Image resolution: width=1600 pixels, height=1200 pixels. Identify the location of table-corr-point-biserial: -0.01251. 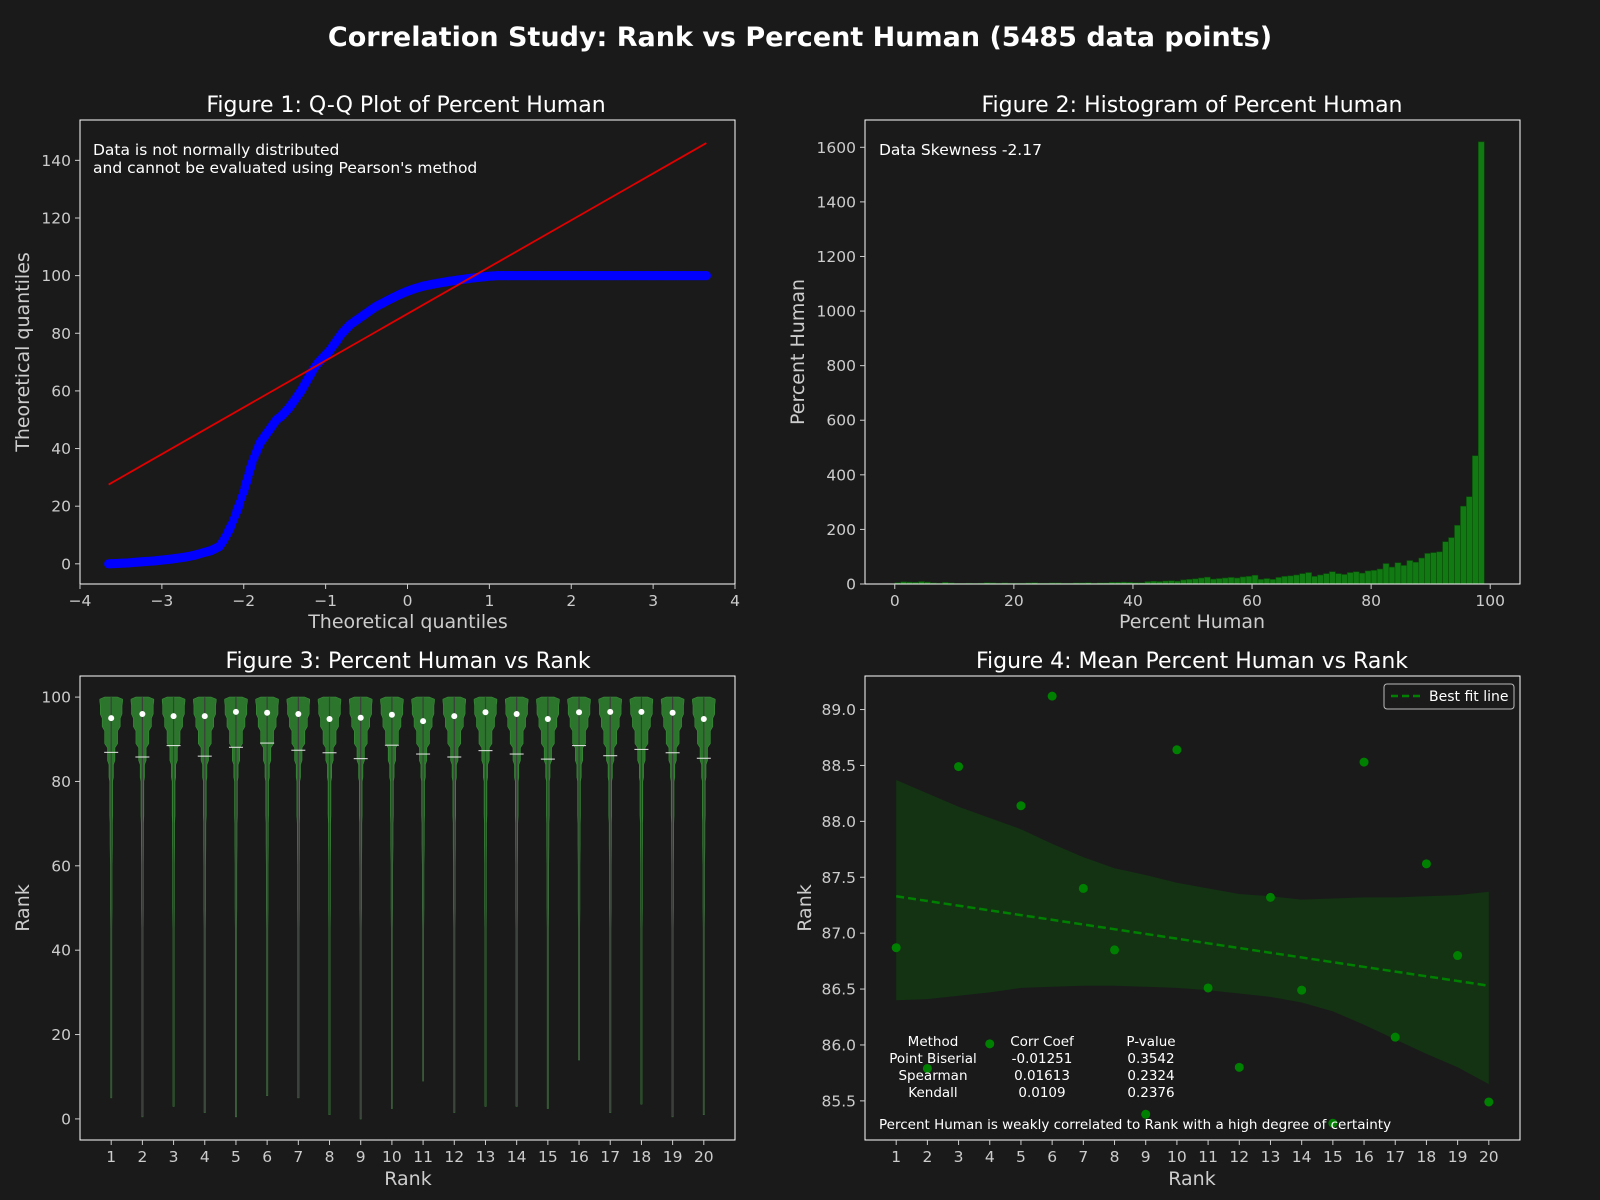
(1042, 1059).